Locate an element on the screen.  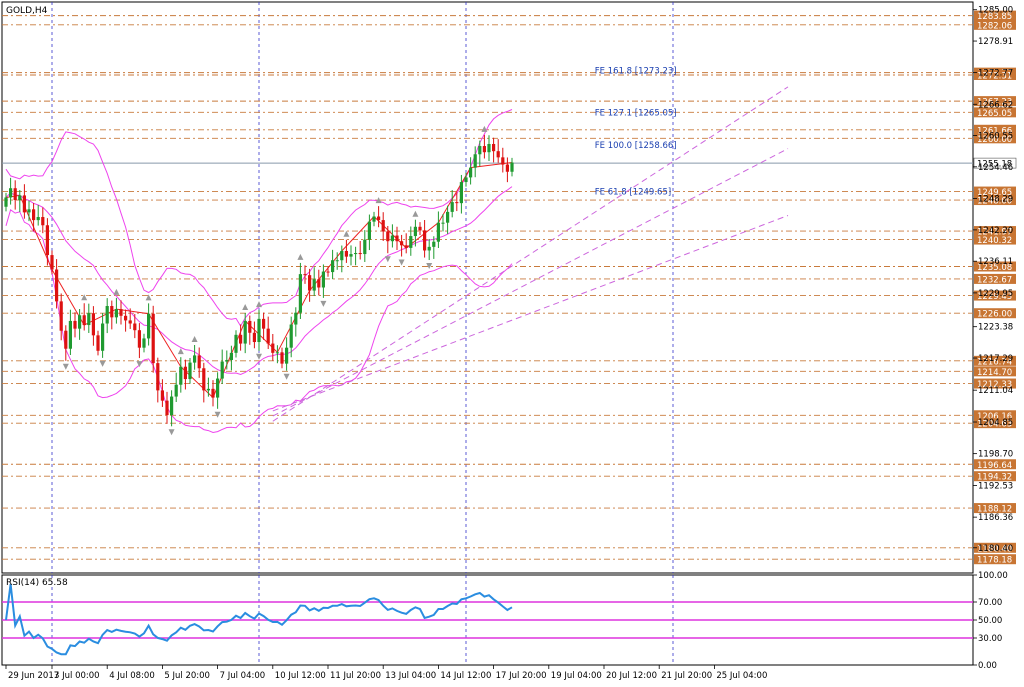
rsi-tick-0: 100.00 is located at coordinates (993, 576).